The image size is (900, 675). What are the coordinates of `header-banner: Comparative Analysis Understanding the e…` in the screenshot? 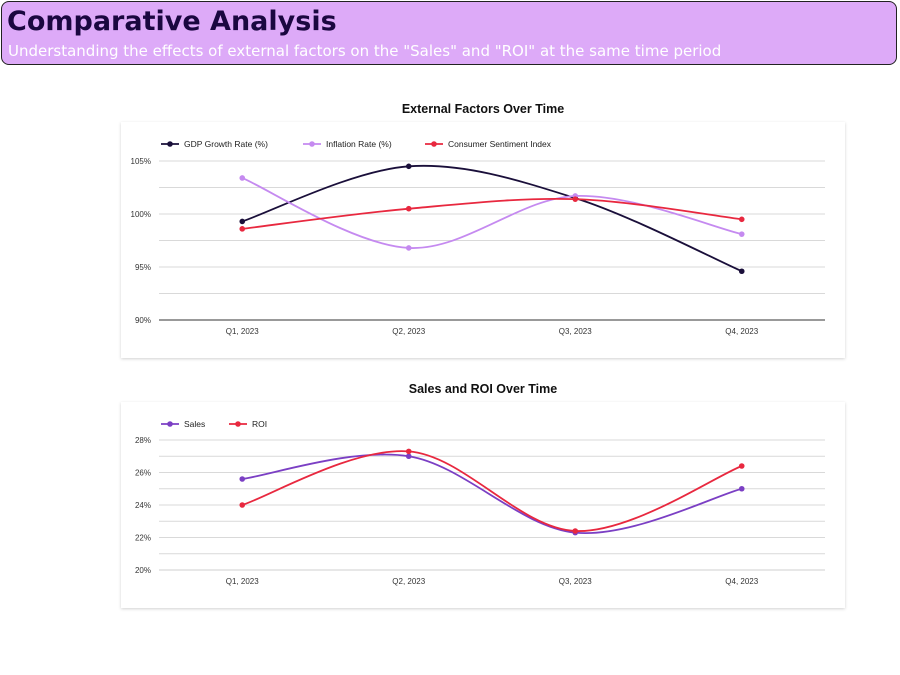 It's located at (449, 33).